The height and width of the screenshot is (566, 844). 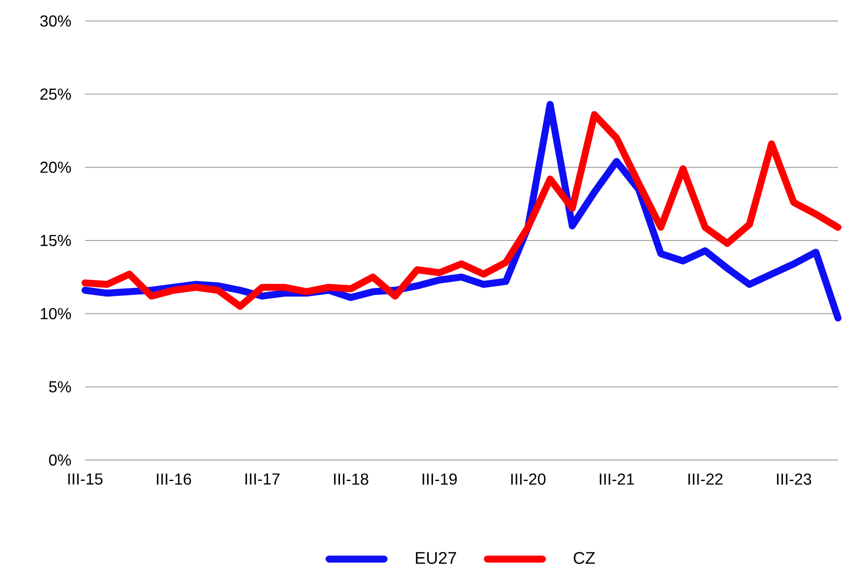 What do you see at coordinates (174, 479) in the screenshot?
I see `x-tick-label: III-16` at bounding box center [174, 479].